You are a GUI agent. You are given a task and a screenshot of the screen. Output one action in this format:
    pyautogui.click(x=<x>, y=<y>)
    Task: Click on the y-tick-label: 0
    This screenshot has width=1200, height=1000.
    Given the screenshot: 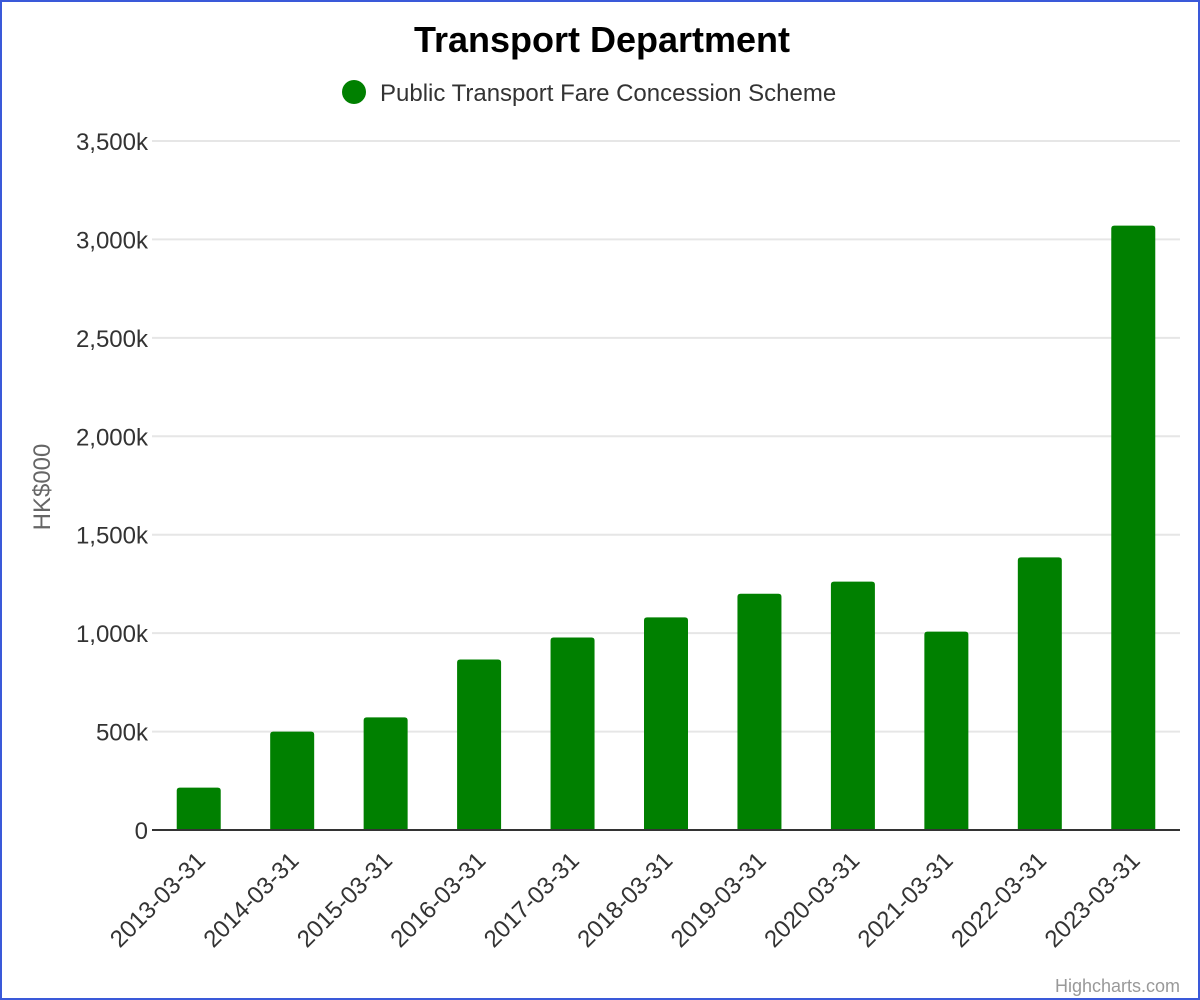 What is the action you would take?
    pyautogui.click(x=141, y=831)
    